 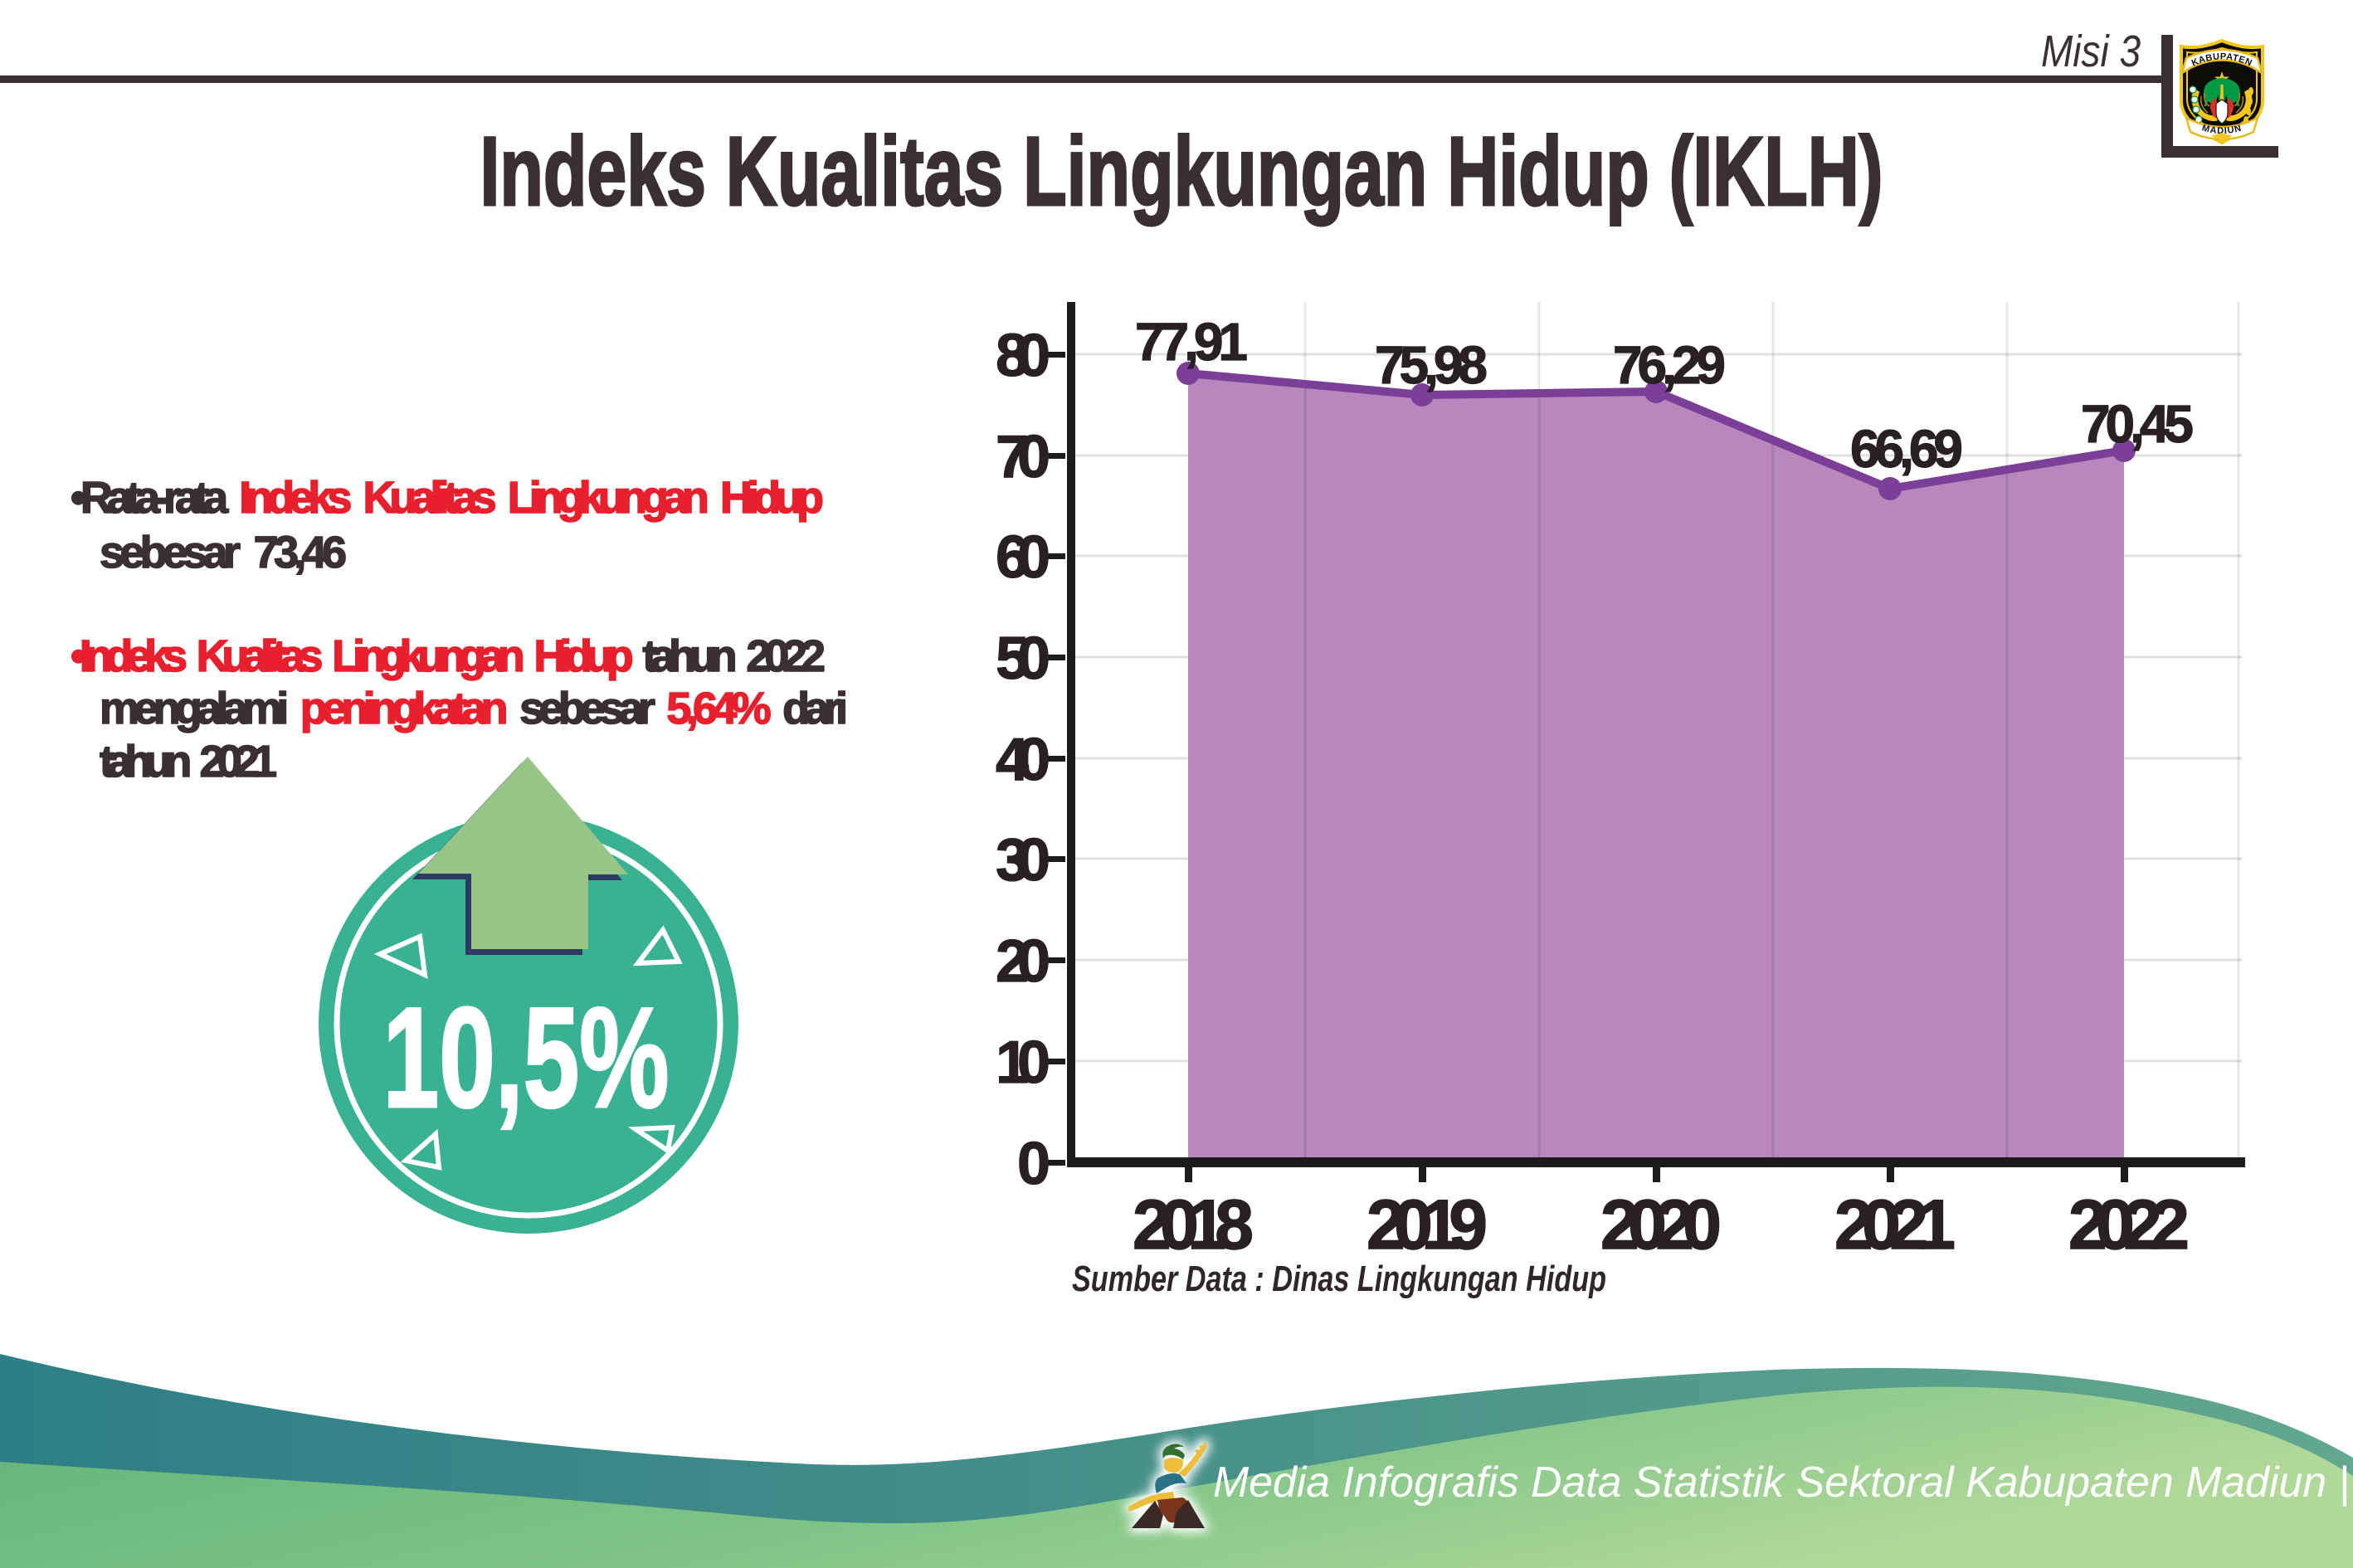 What do you see at coordinates (1193, 1225) in the screenshot?
I see `svg-text: 2018` at bounding box center [1193, 1225].